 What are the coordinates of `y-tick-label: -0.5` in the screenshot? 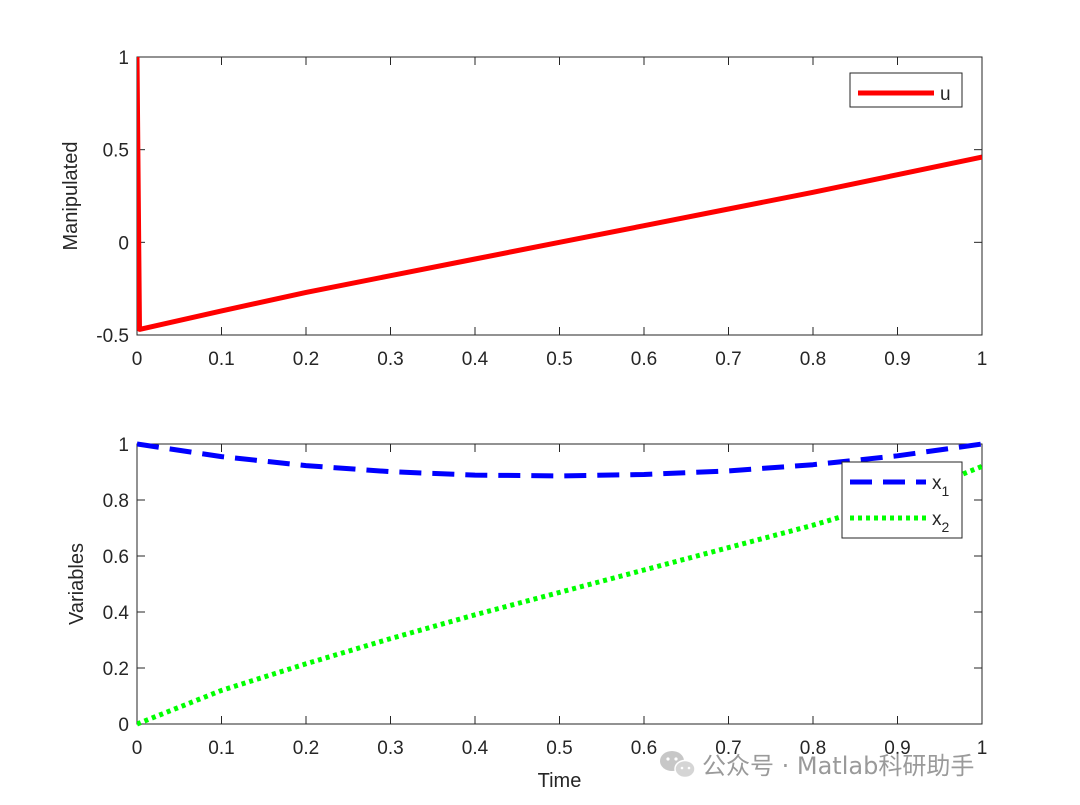 It's located at (112, 336).